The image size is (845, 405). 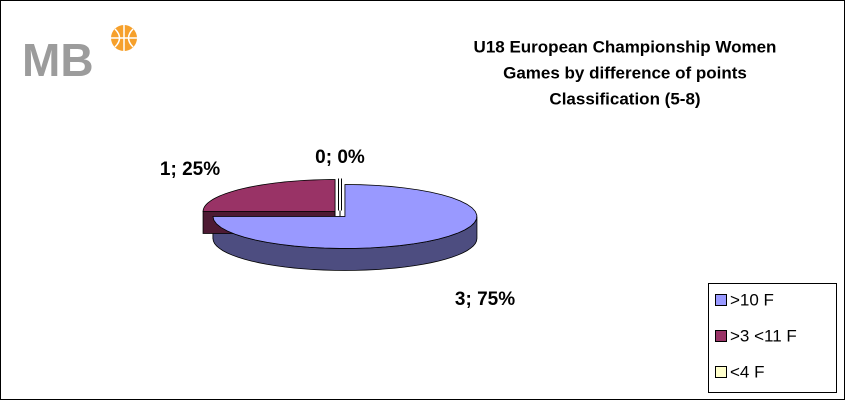 What do you see at coordinates (625, 46) in the screenshot?
I see `chart-title: U18 European Championship Women` at bounding box center [625, 46].